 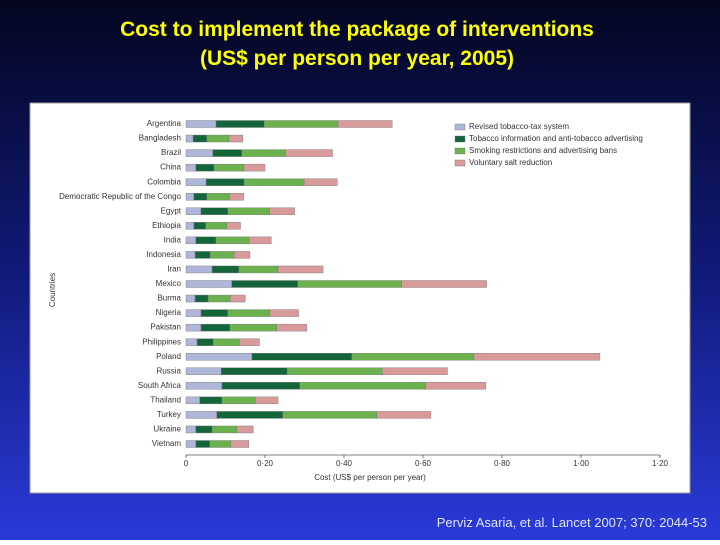 What do you see at coordinates (169, 414) in the screenshot?
I see `y-tick-label: Turkey` at bounding box center [169, 414].